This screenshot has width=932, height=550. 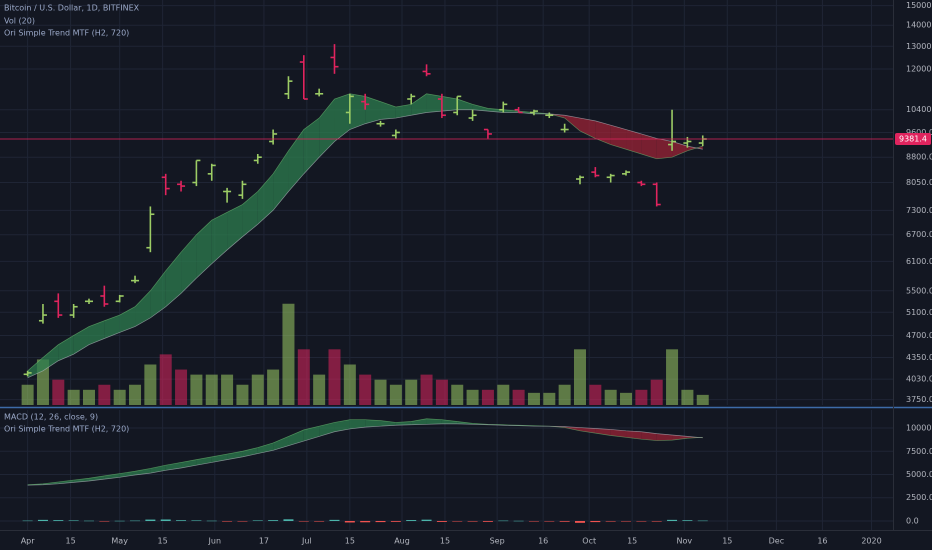 I want to click on x-tick-label: Apr, so click(x=28, y=541).